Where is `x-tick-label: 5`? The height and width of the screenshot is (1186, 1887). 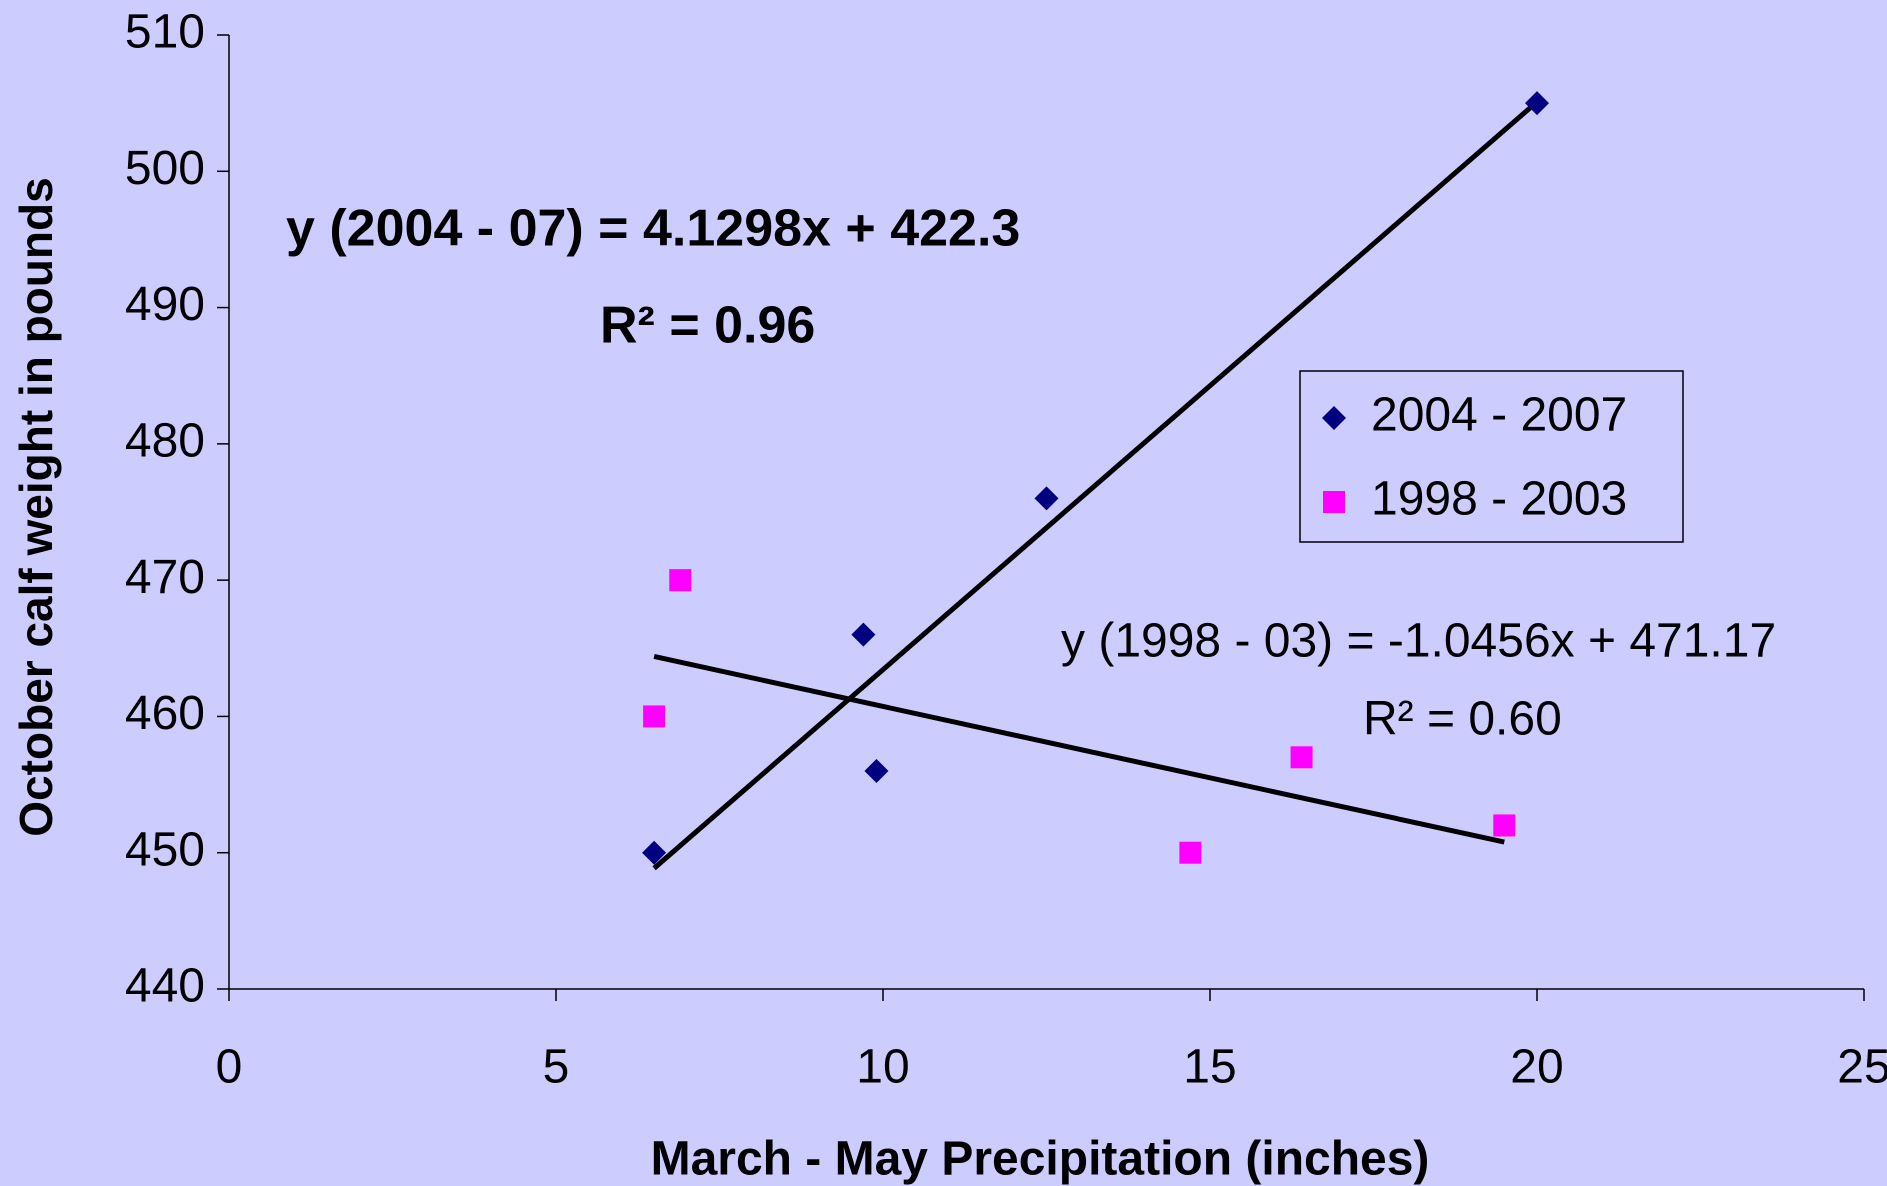 x-tick-label: 5 is located at coordinates (556, 1067).